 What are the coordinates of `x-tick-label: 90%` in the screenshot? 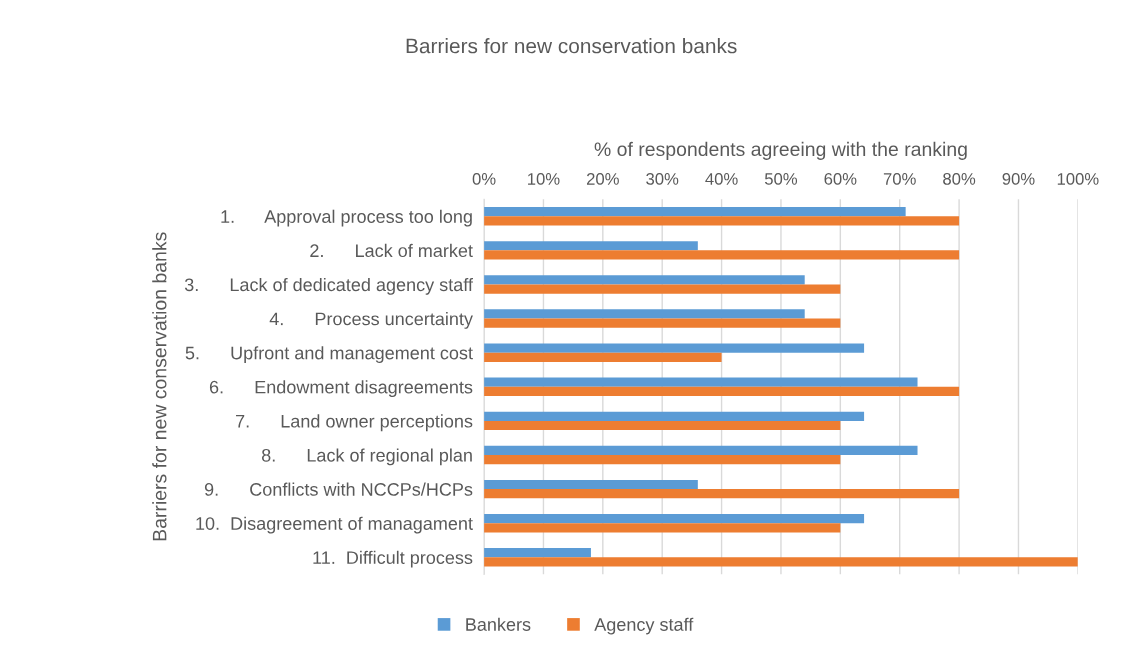 It's located at (1018, 178).